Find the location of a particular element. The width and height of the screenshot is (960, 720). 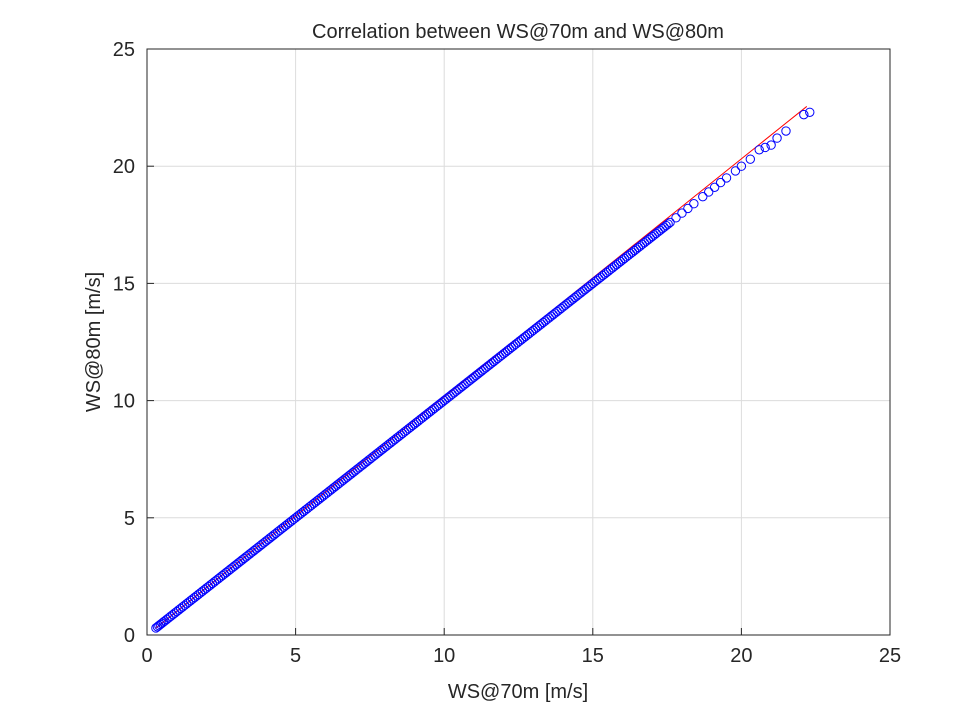

x-tick-label: 15 is located at coordinates (593, 656).